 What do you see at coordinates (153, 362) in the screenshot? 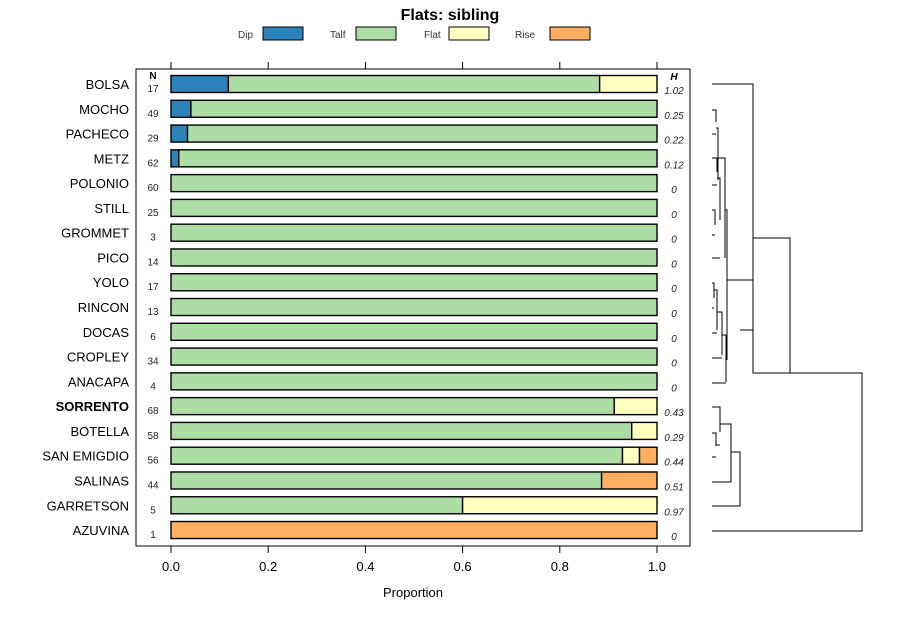
I see `n-value: 34` at bounding box center [153, 362].